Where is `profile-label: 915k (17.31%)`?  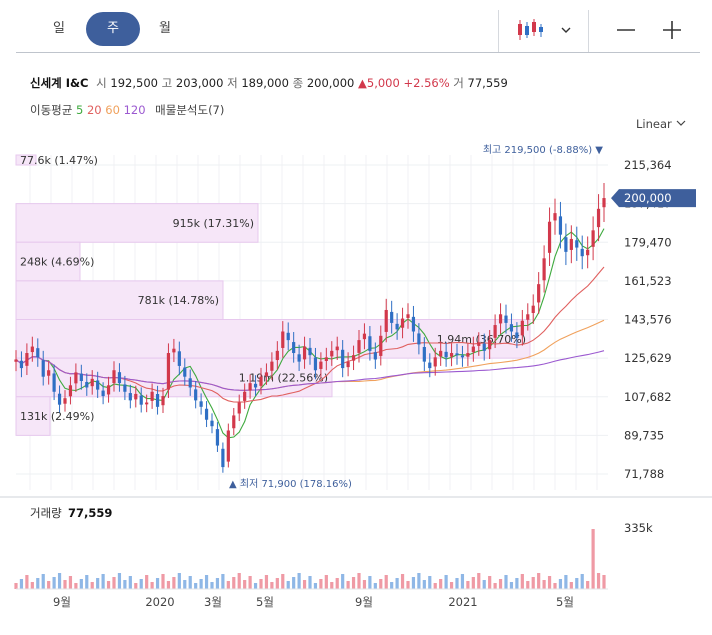
profile-label: 915k (17.31%) is located at coordinates (213, 223).